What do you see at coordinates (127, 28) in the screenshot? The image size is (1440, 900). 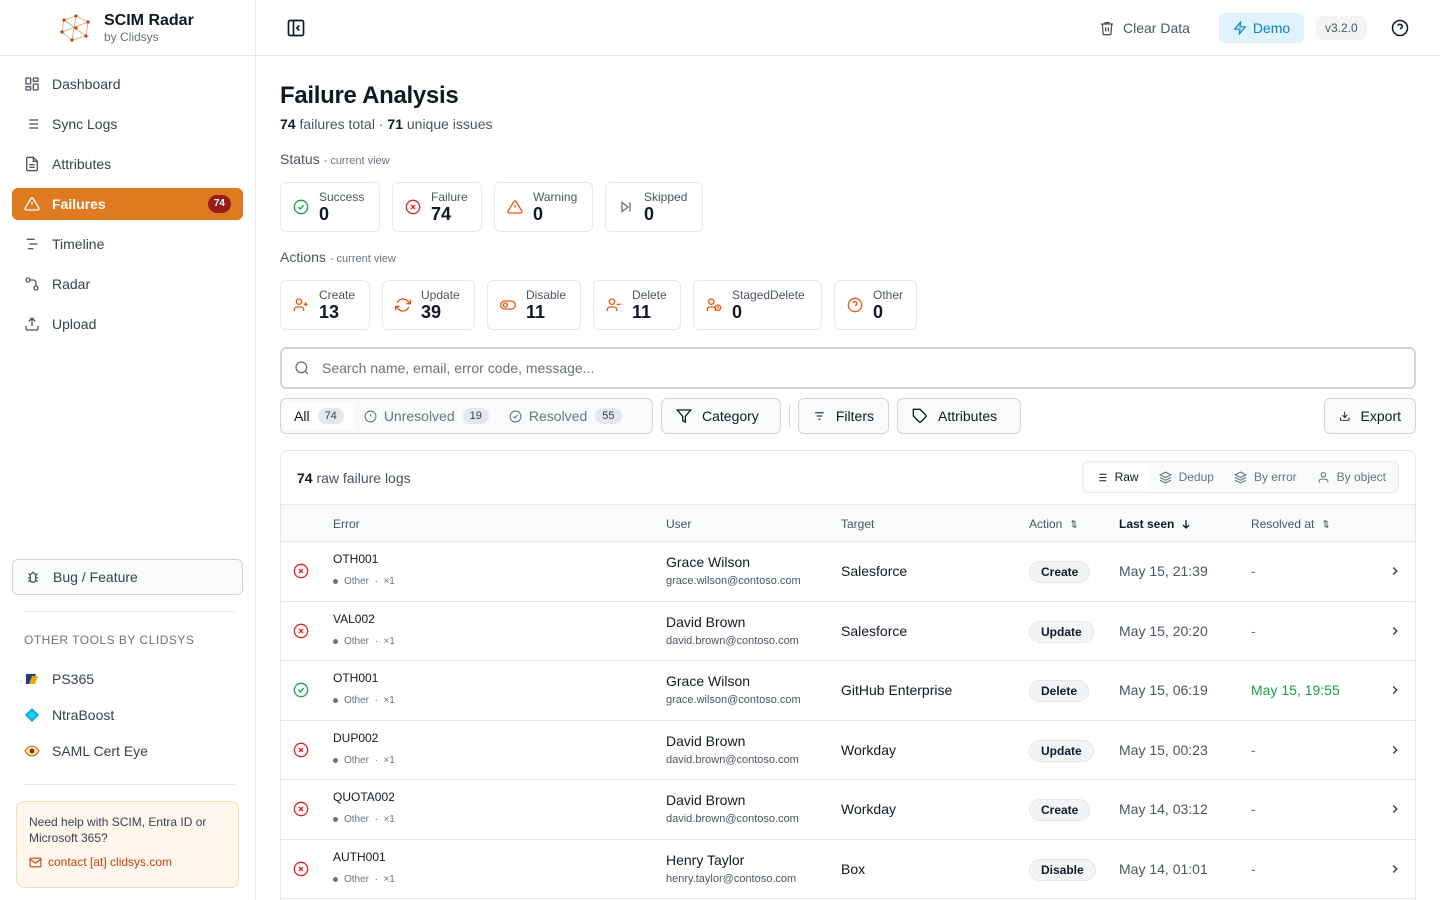 I see `brand: SCIM Radar by Clidsys` at bounding box center [127, 28].